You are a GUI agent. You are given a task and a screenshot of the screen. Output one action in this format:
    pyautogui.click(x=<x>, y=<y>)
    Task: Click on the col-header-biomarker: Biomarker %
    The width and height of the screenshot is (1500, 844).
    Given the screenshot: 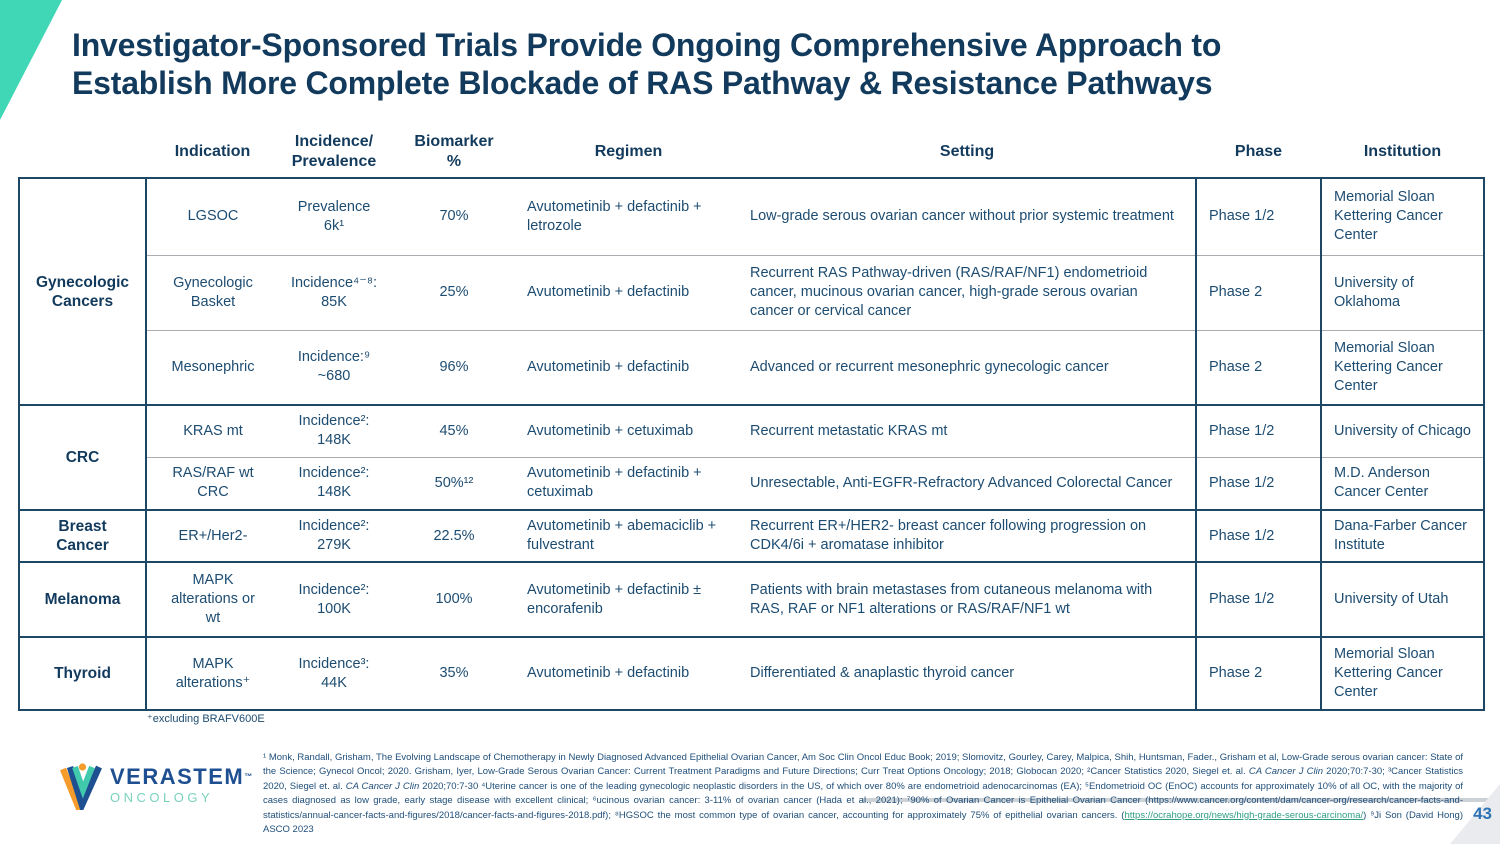 What is the action you would take?
    pyautogui.click(x=454, y=151)
    